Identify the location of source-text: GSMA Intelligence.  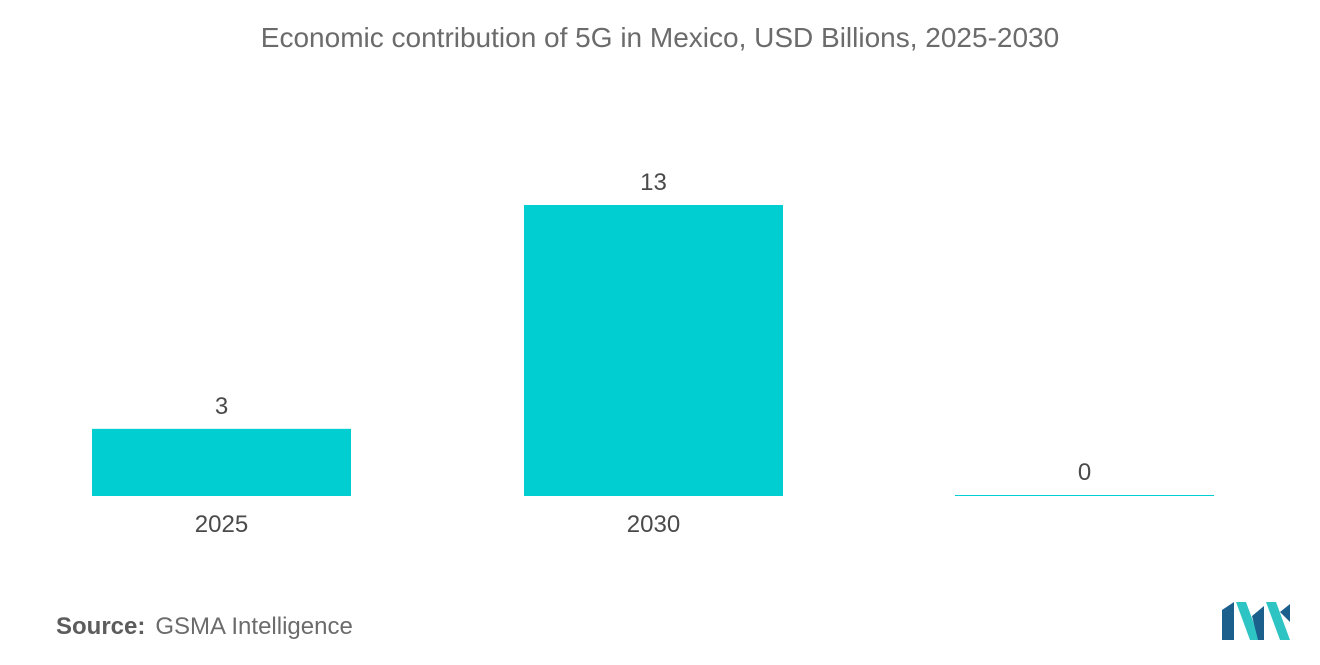
(254, 626).